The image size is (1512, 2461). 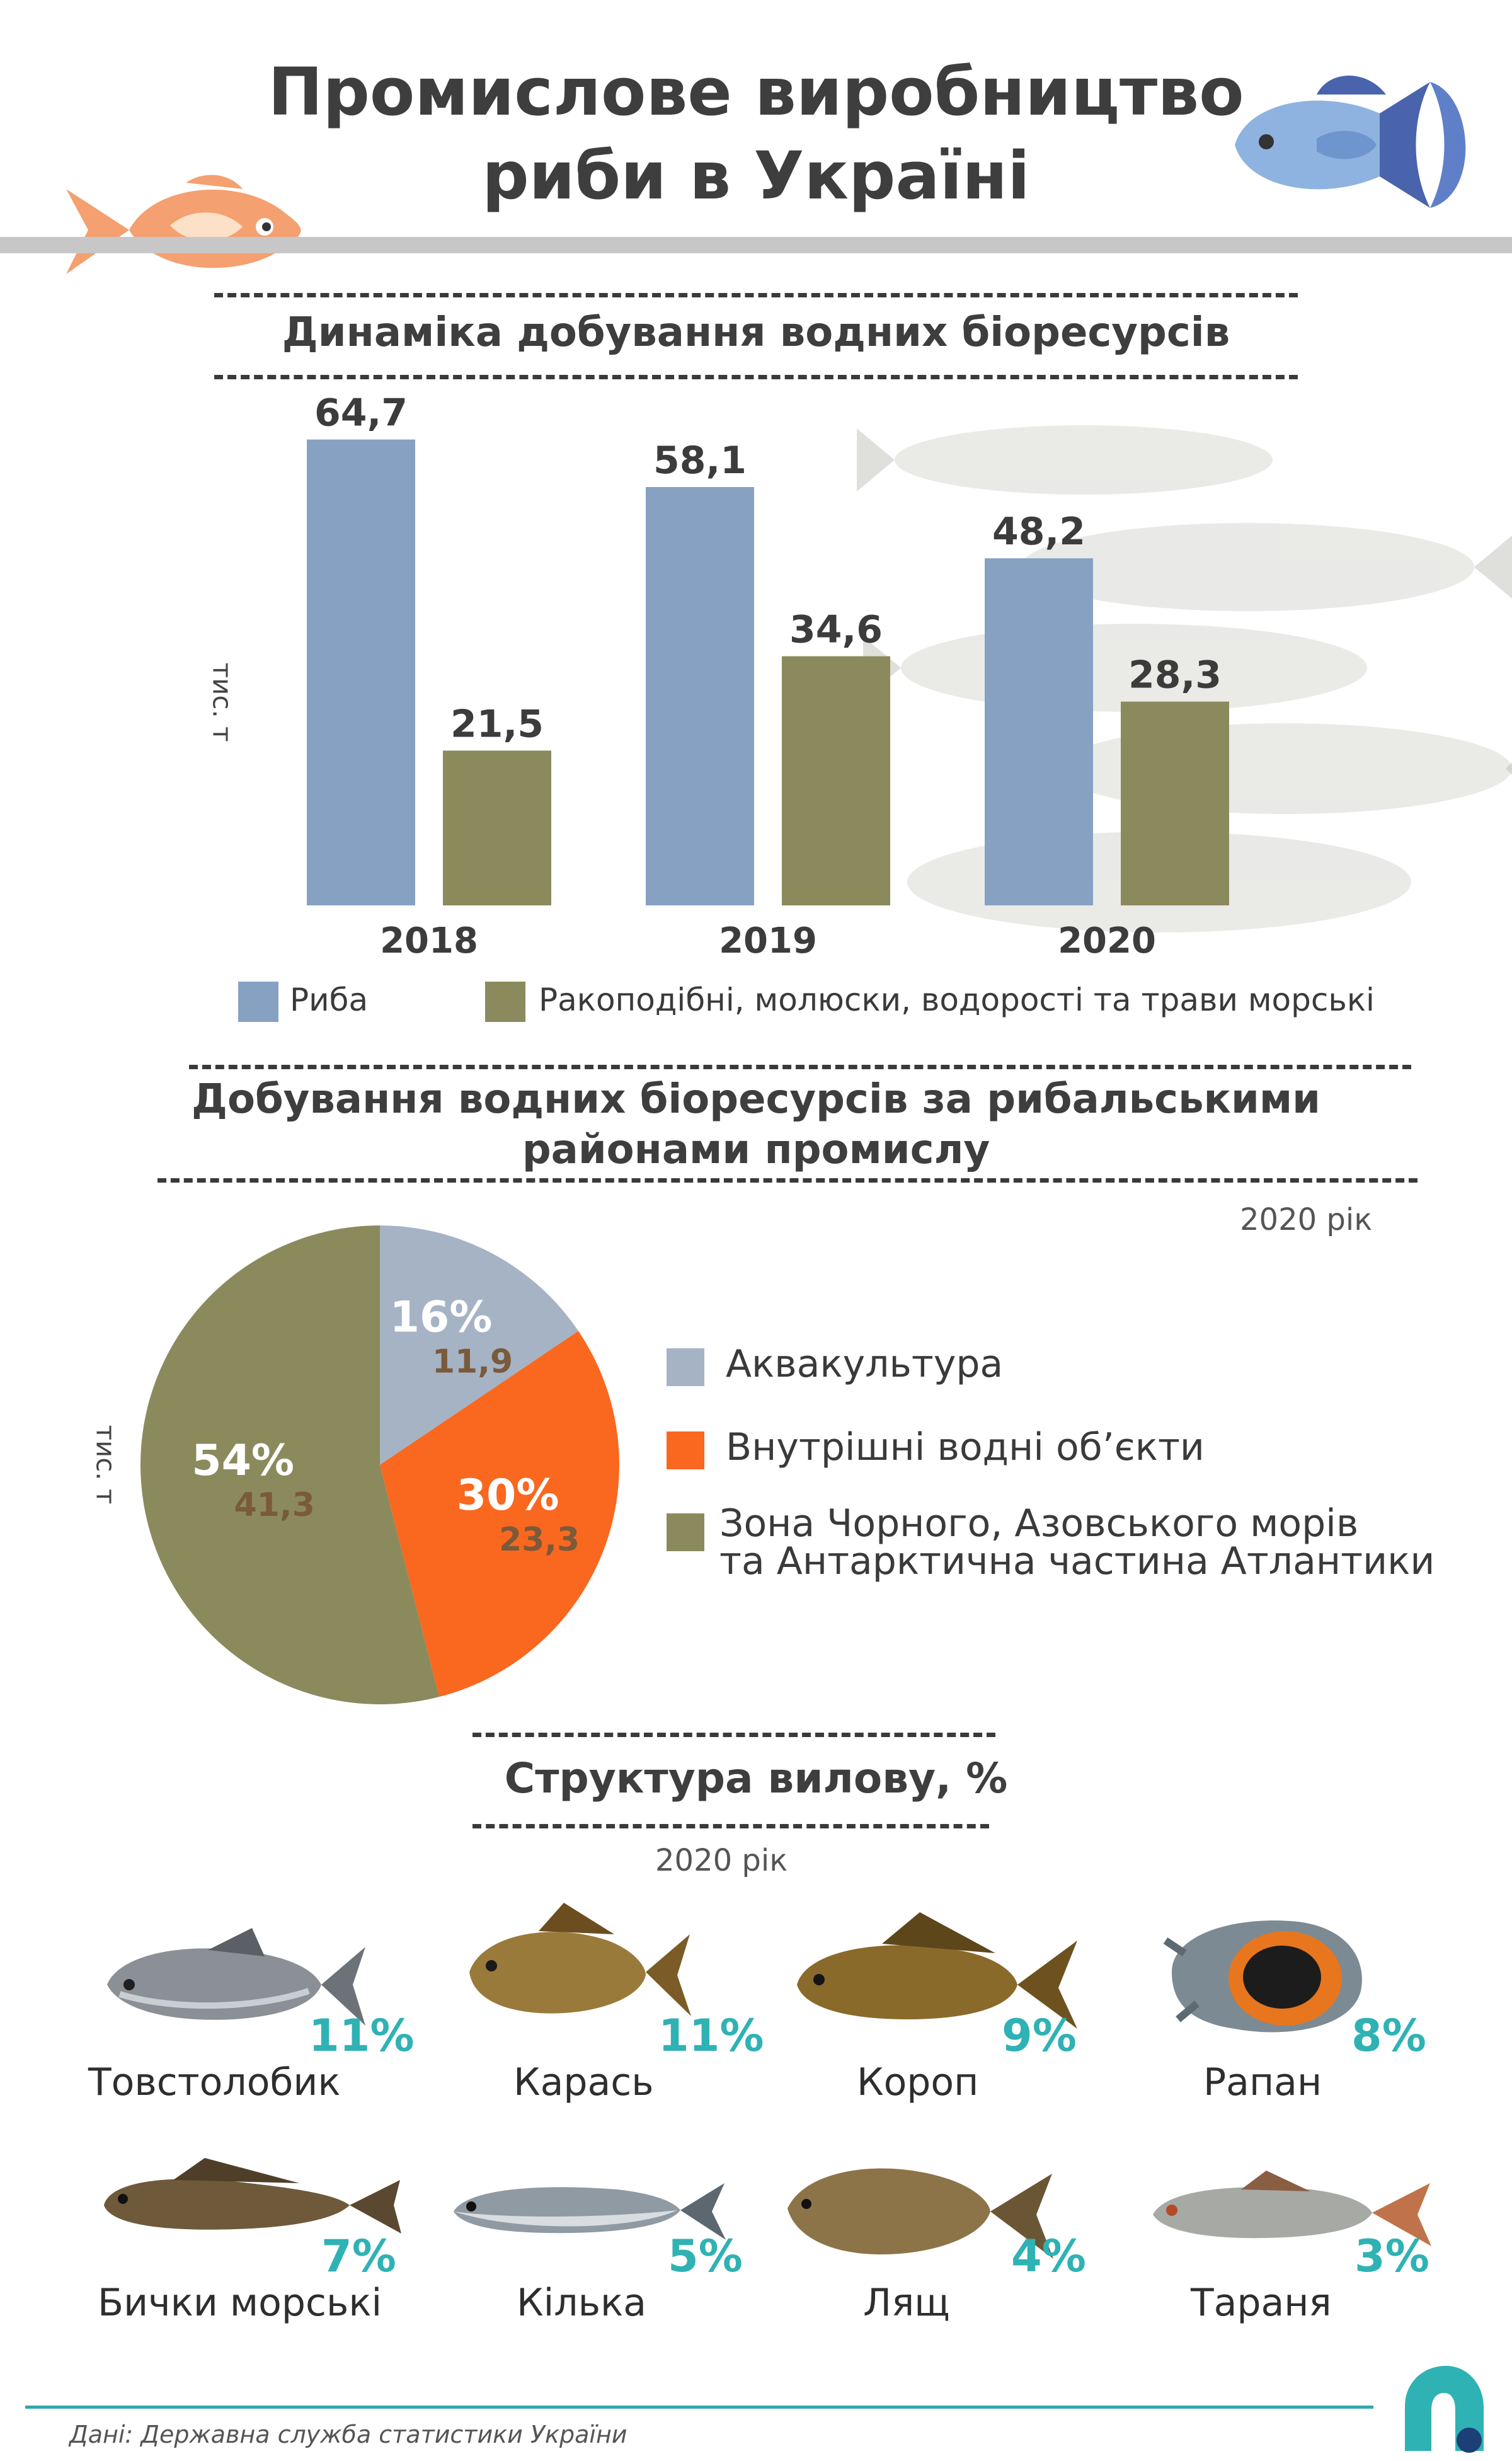 What do you see at coordinates (1261, 2303) in the screenshot?
I see `catch-name-roach: Тараня` at bounding box center [1261, 2303].